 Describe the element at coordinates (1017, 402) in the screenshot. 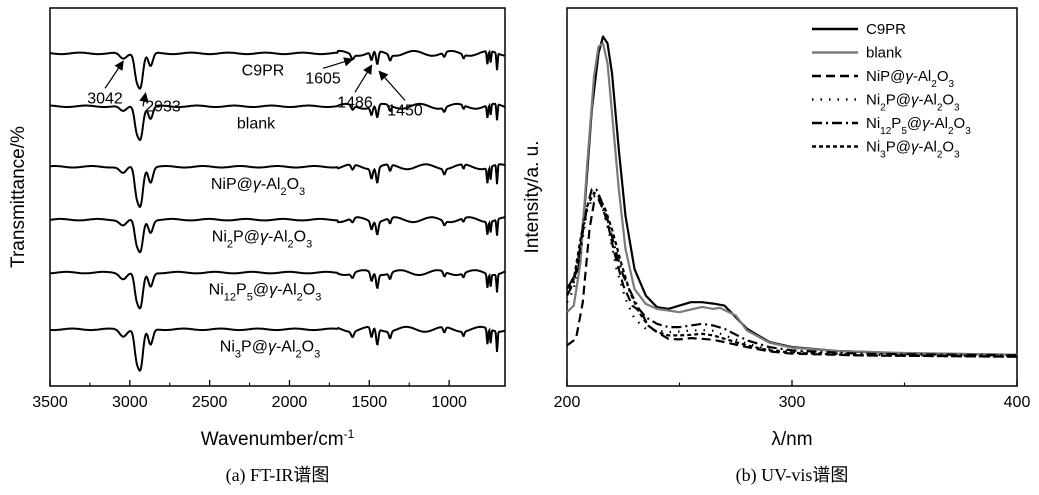

I see `uvvis-x-tick-label: 400` at that location.